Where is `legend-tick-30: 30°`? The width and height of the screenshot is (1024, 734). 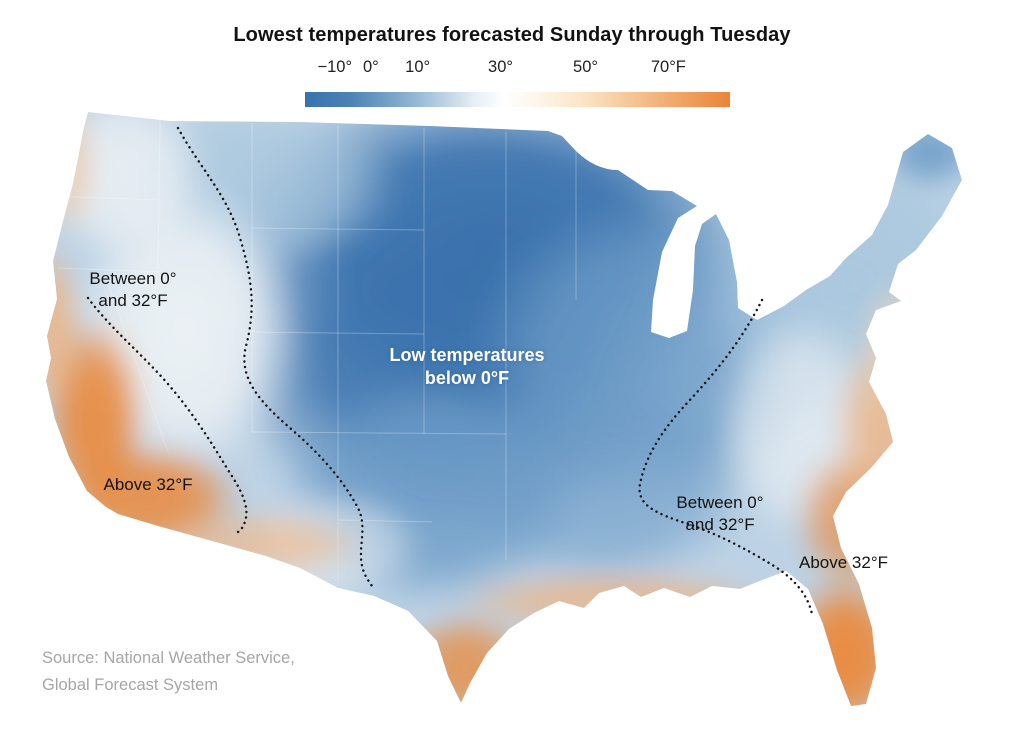
legend-tick-30: 30° is located at coordinates (500, 67).